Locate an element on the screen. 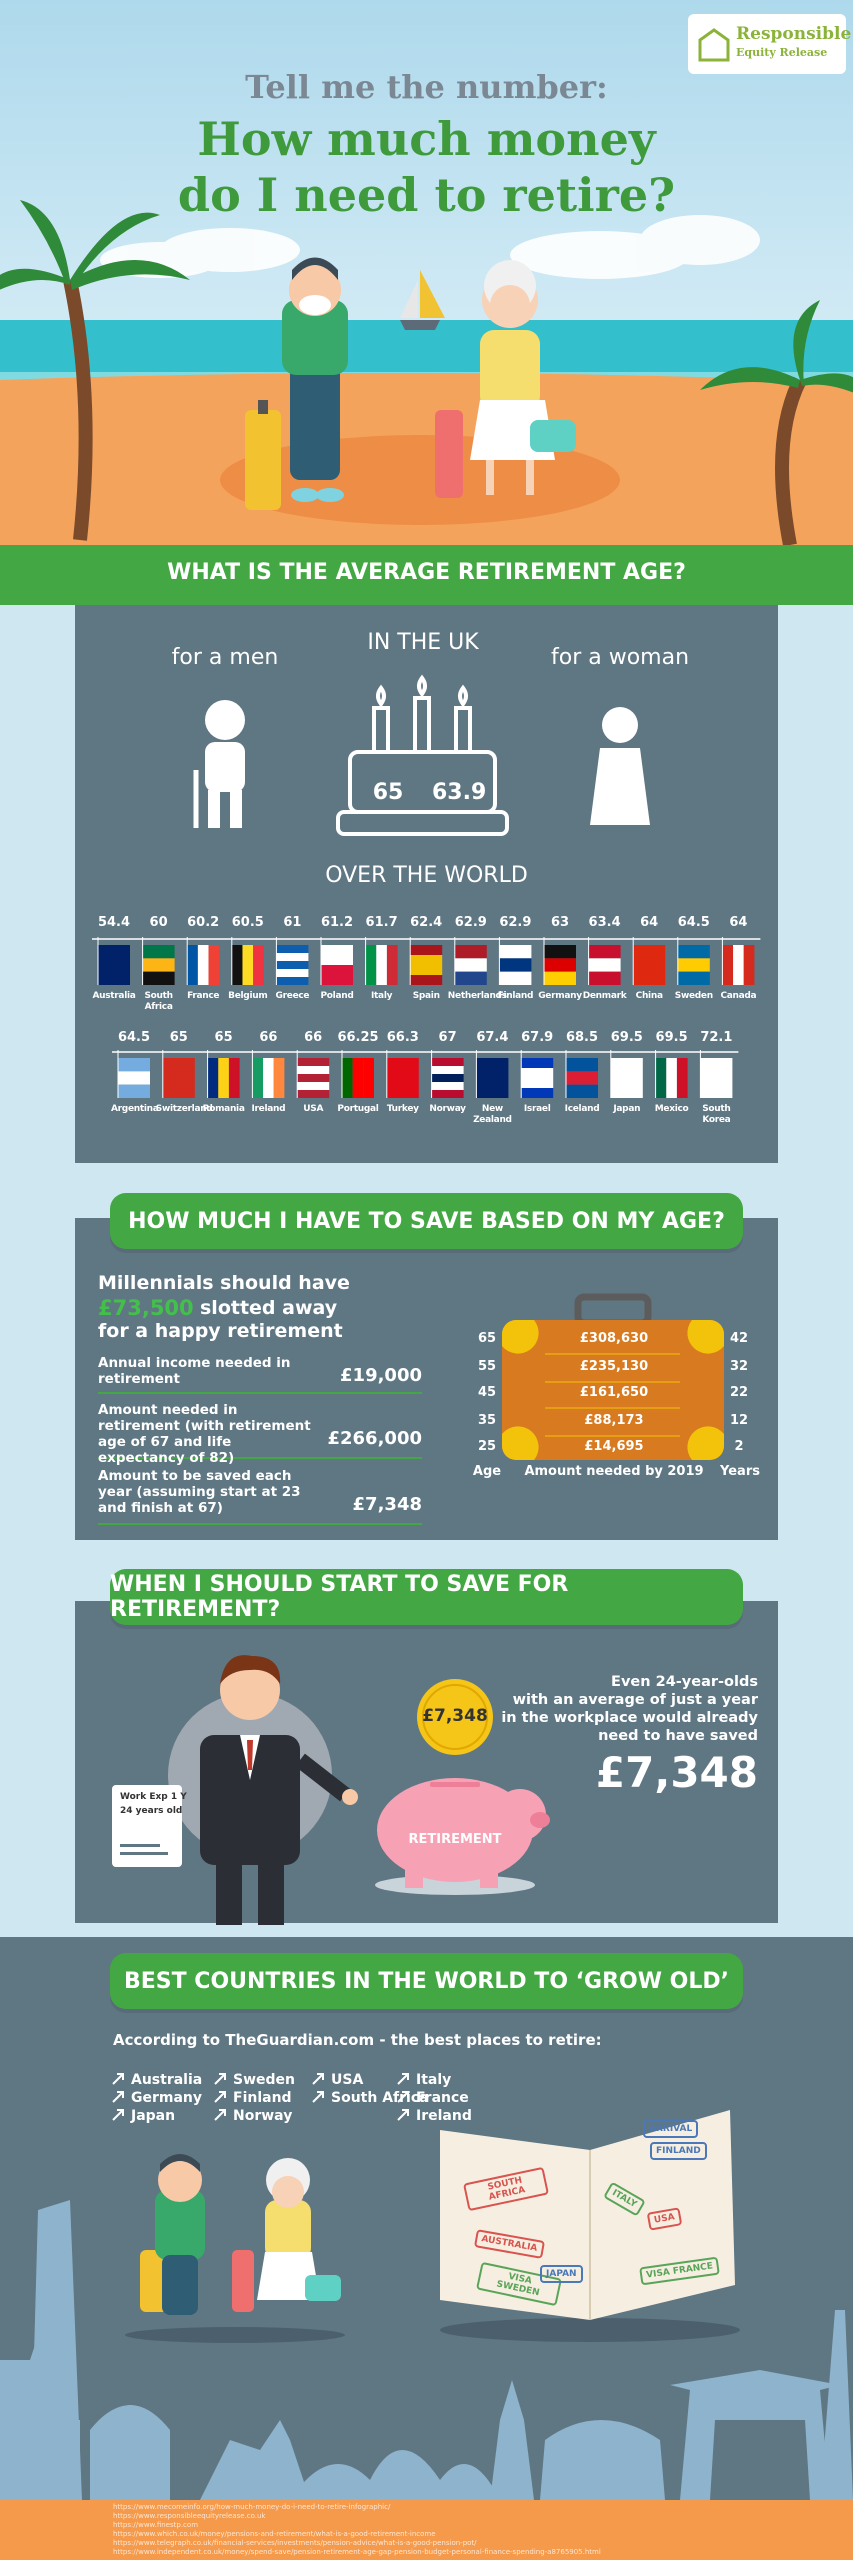 The image size is (853, 2560). kicker: Tell me the number: is located at coordinates (426, 87).